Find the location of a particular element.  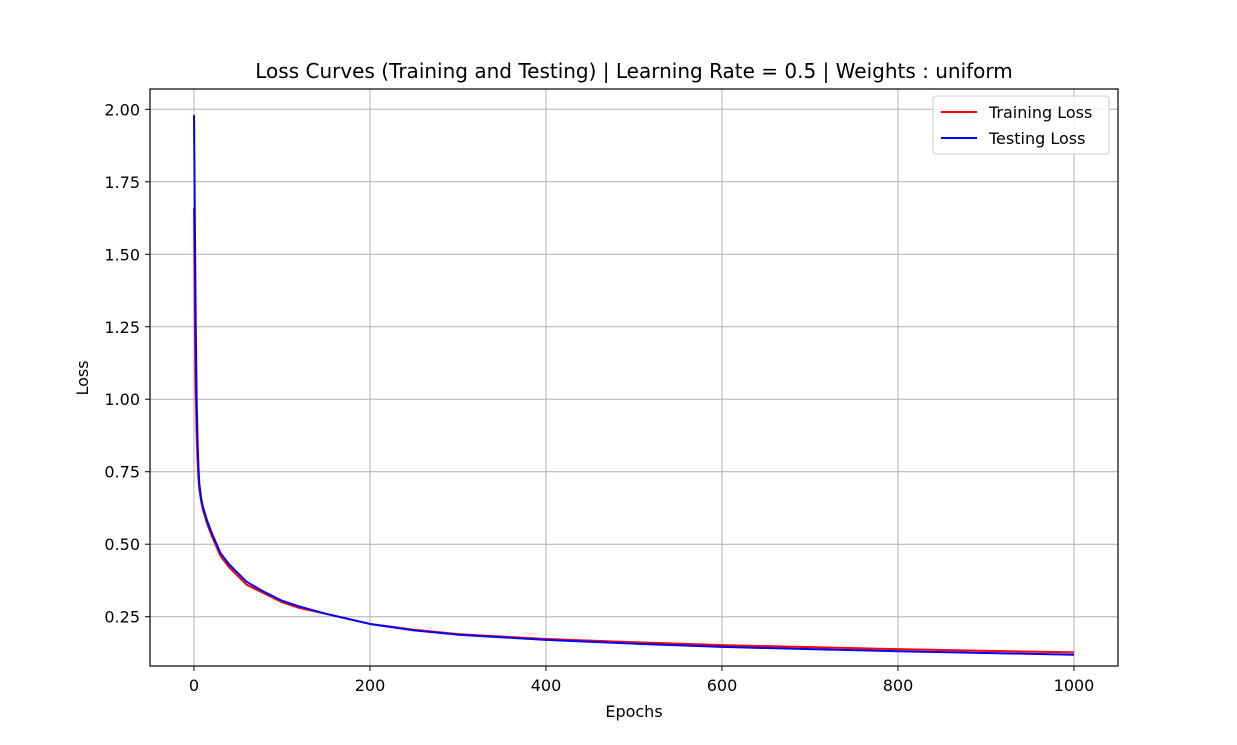

y-tick-label: 0.75 is located at coordinates (122, 472).